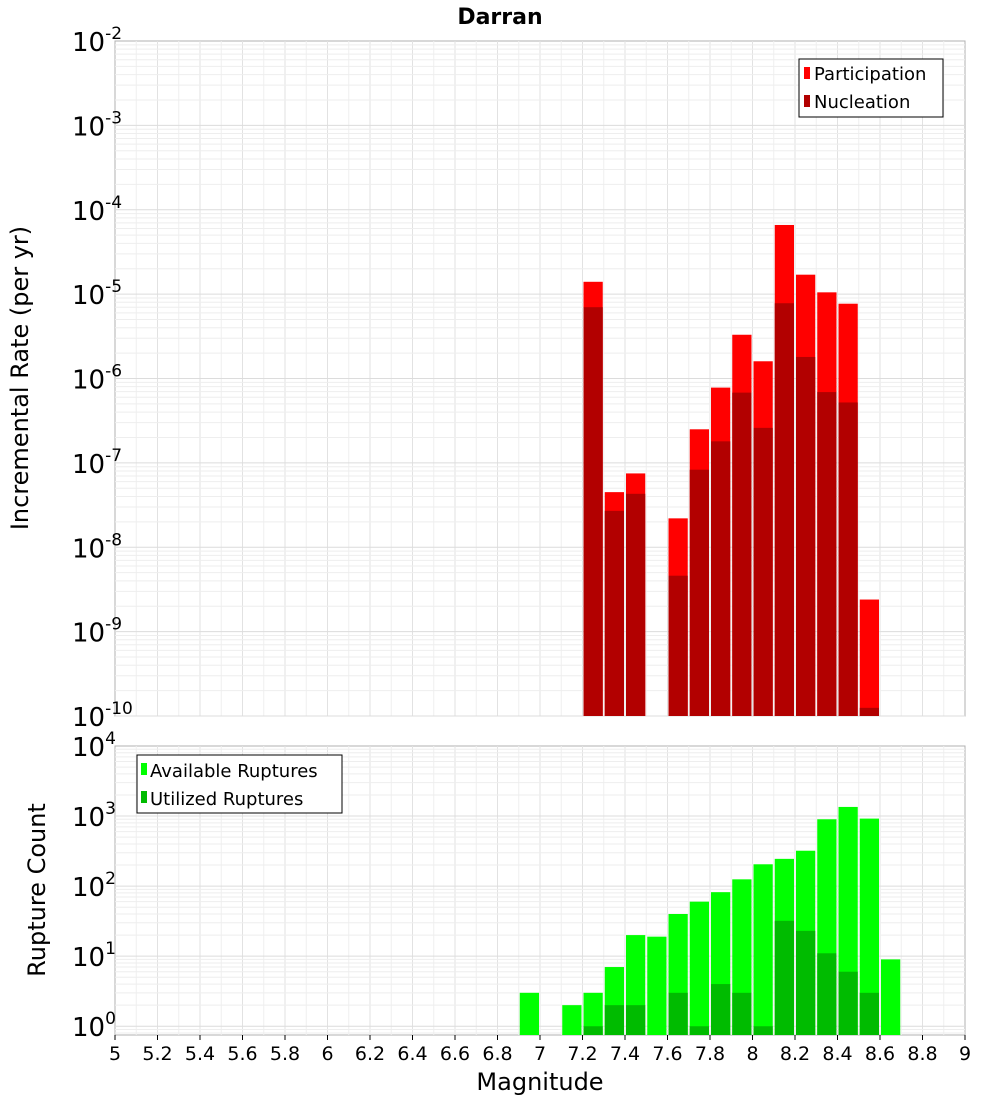 The height and width of the screenshot is (1100, 1000). I want to click on y-tick-label: 10⁻⁷, so click(97, 463).